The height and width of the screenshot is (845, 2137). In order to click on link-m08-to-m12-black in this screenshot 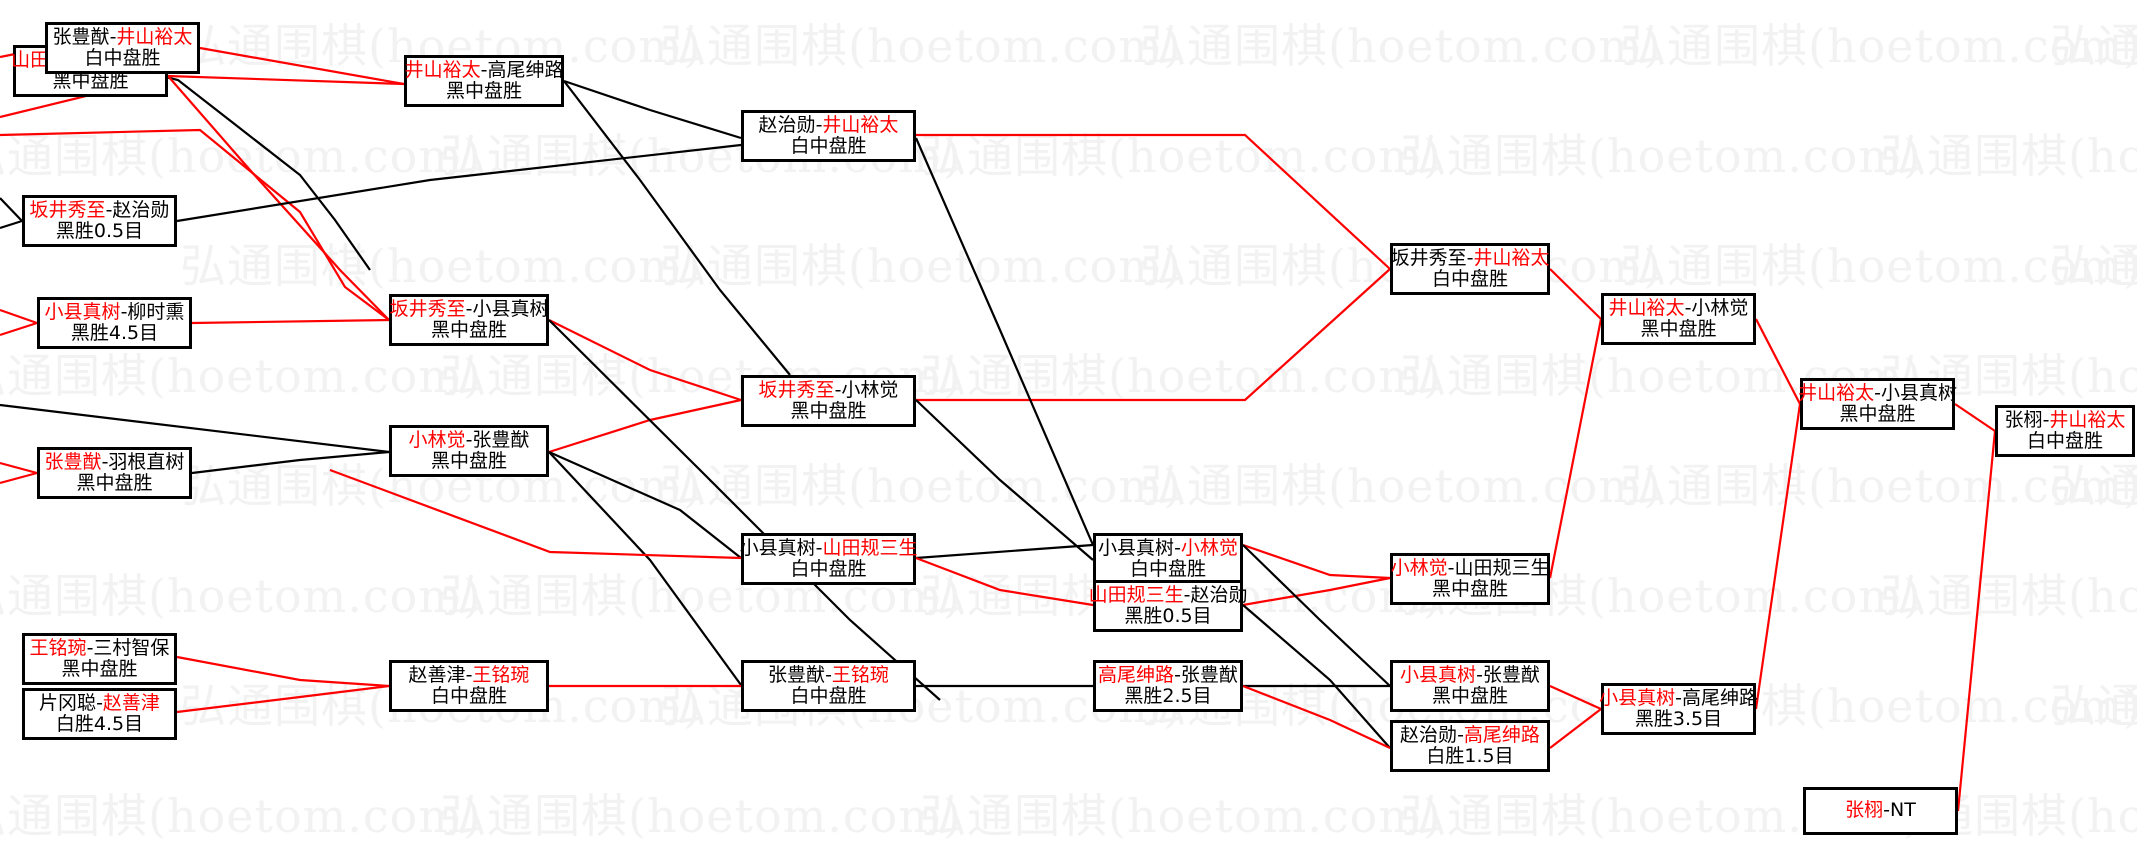, I will do `click(652, 109)`.